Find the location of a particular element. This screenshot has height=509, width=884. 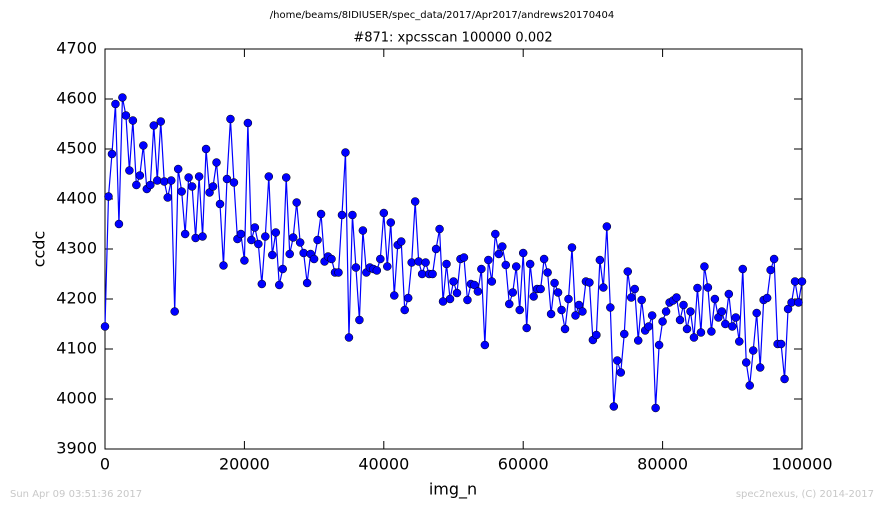

footer-left: Sun Apr 09 03:51:36 2017 is located at coordinates (76, 494).